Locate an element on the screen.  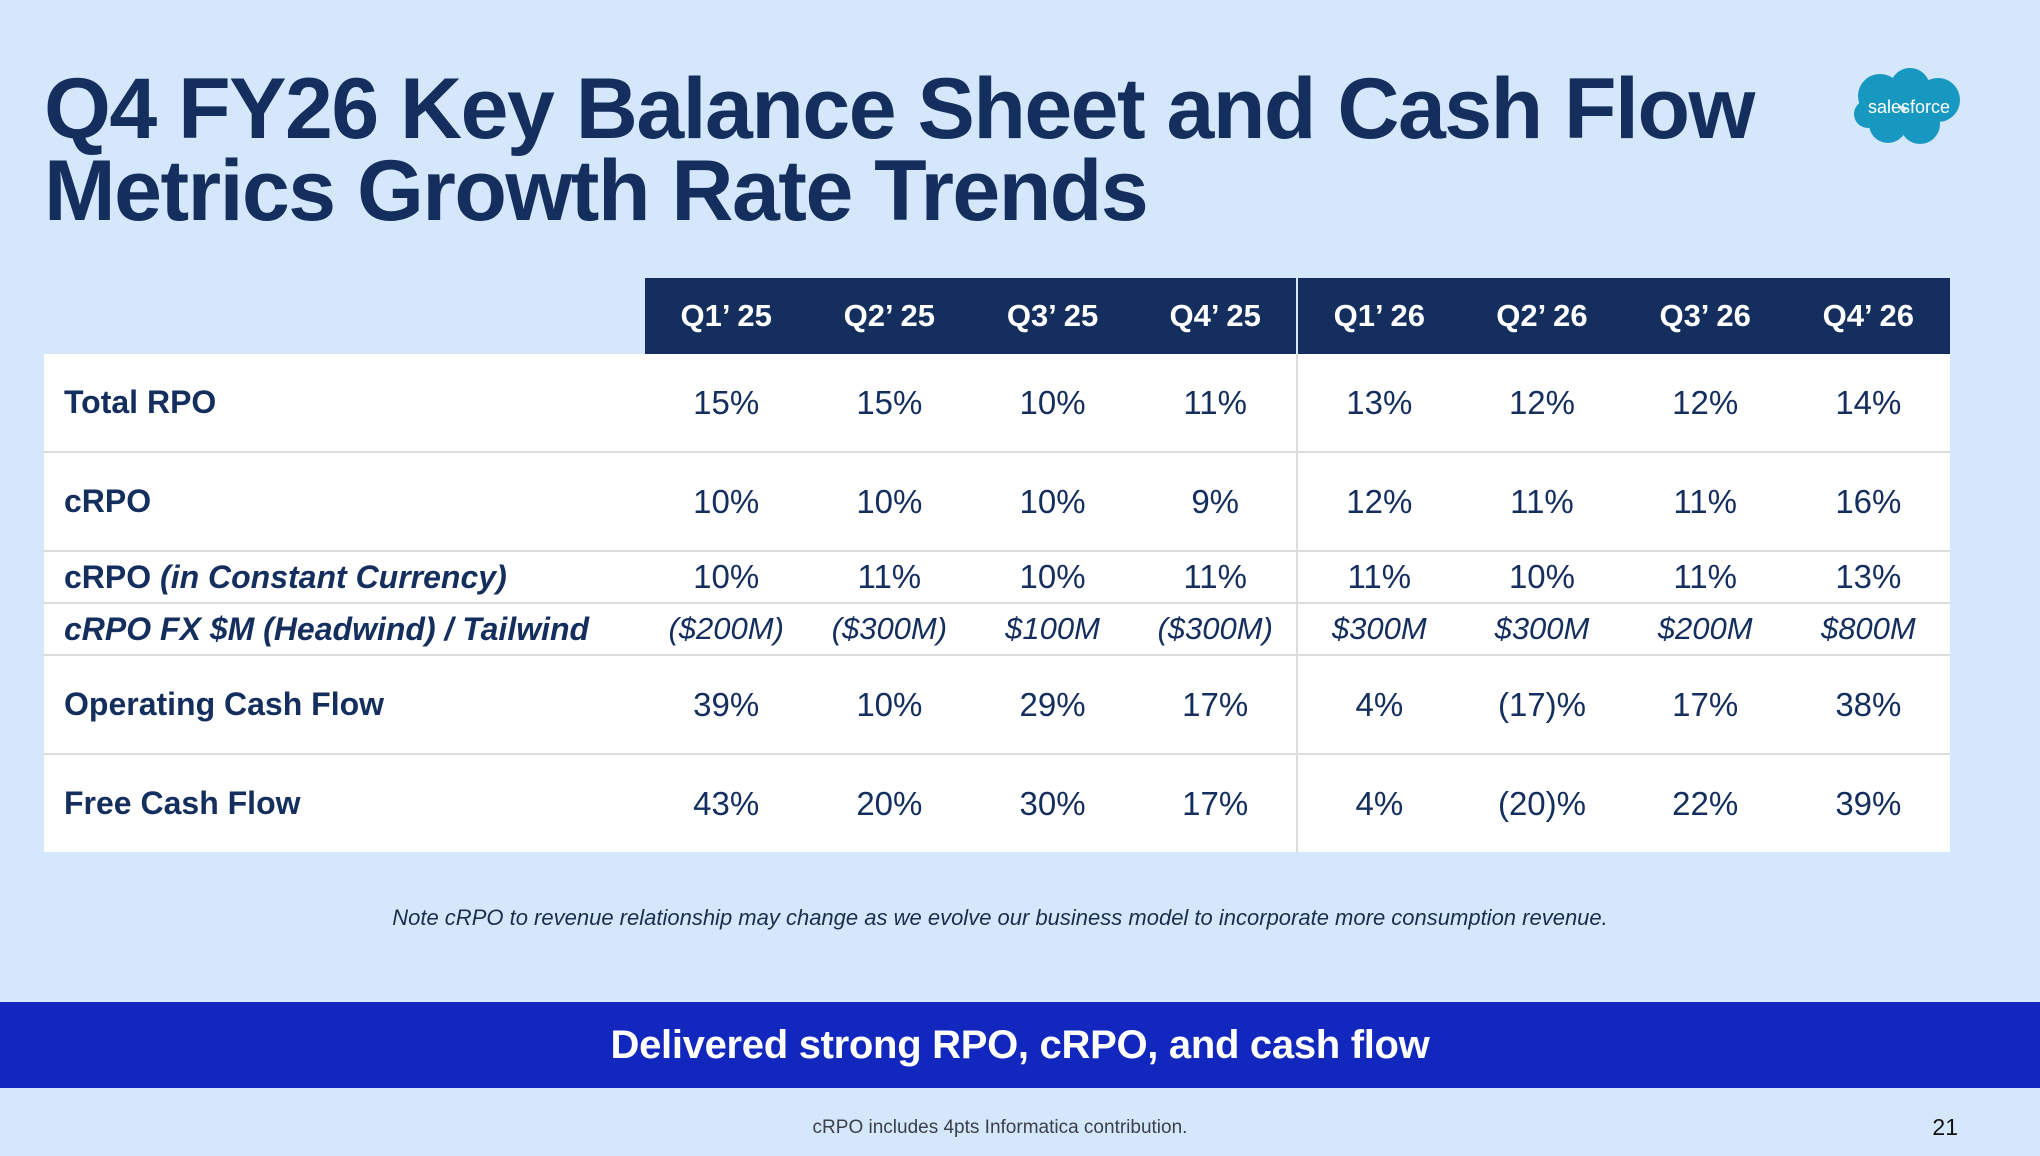
table-cell: (20)% is located at coordinates (1542, 803).